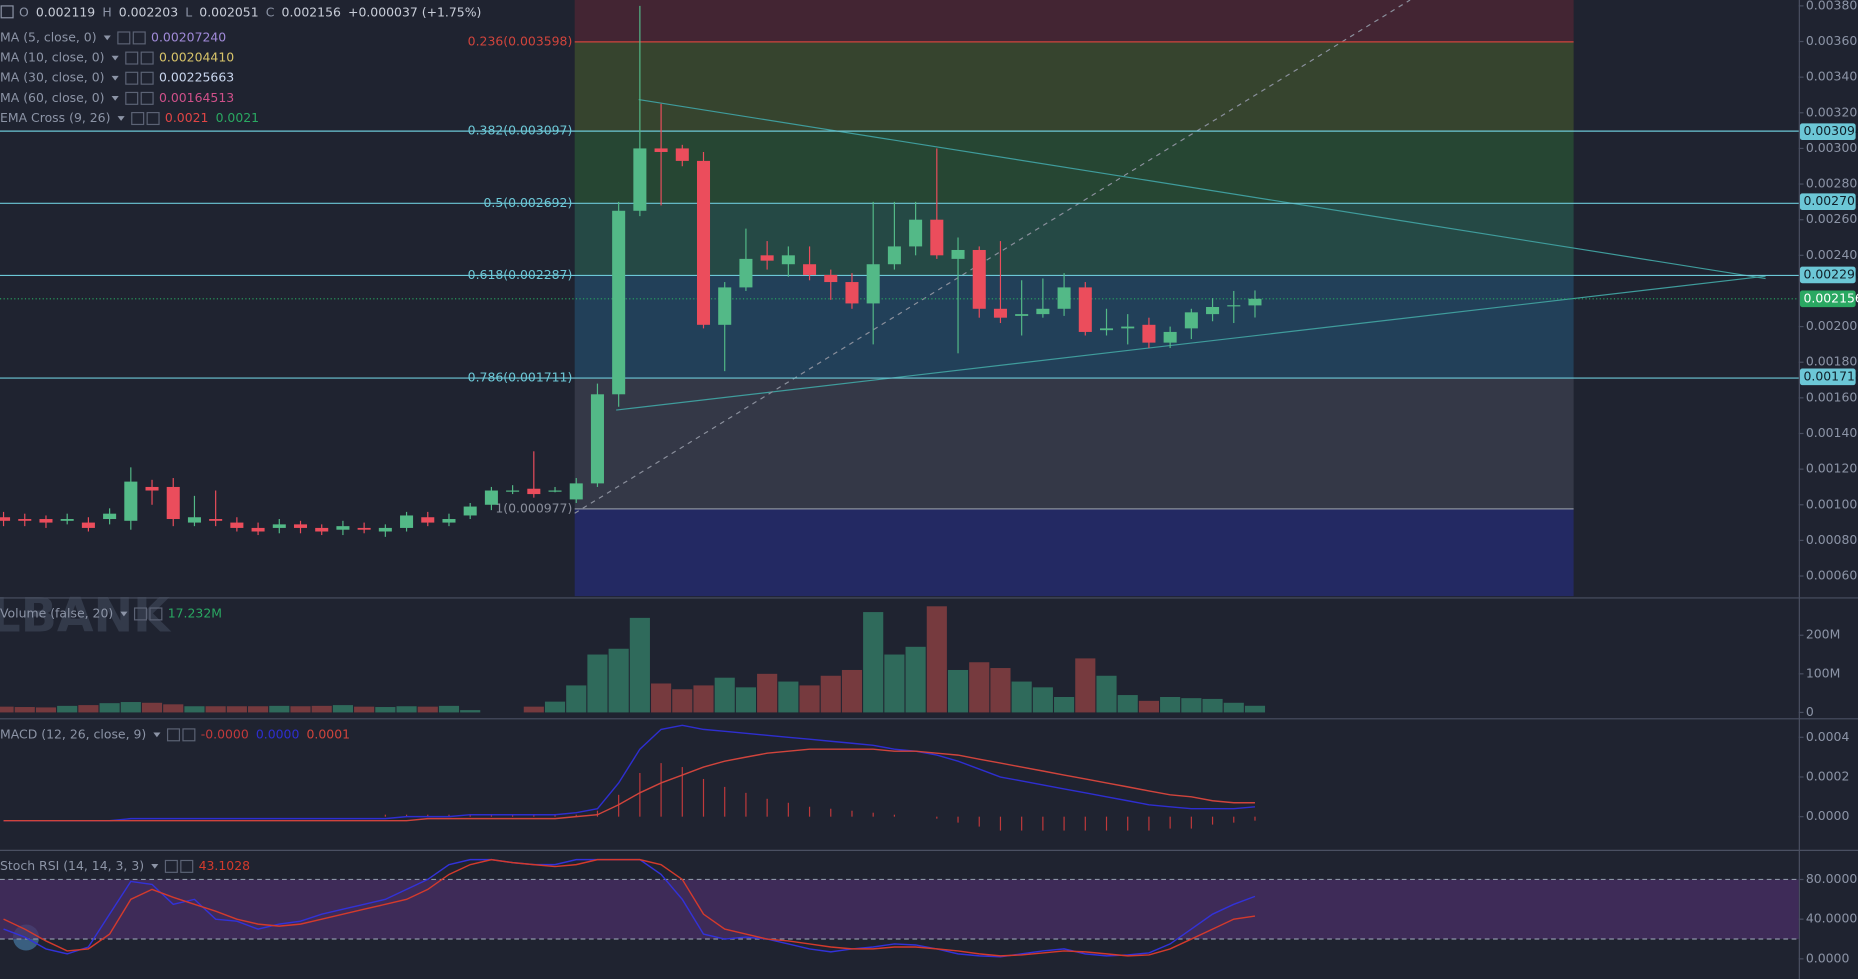 The height and width of the screenshot is (979, 1858). What do you see at coordinates (1830, 130) in the screenshot?
I see `price-tag-label: 0.003094` at bounding box center [1830, 130].